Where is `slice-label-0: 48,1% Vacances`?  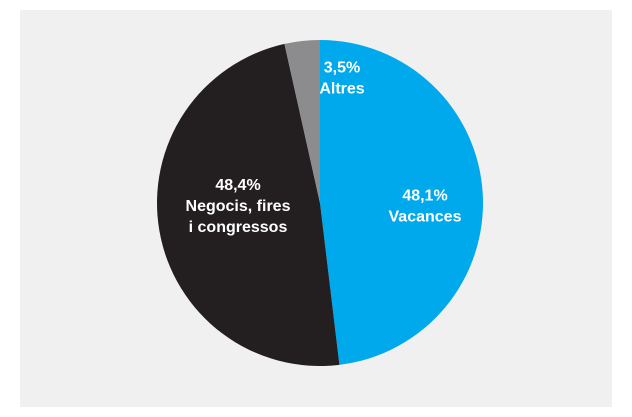
slice-label-0: 48,1% Vacances is located at coordinates (425, 207).